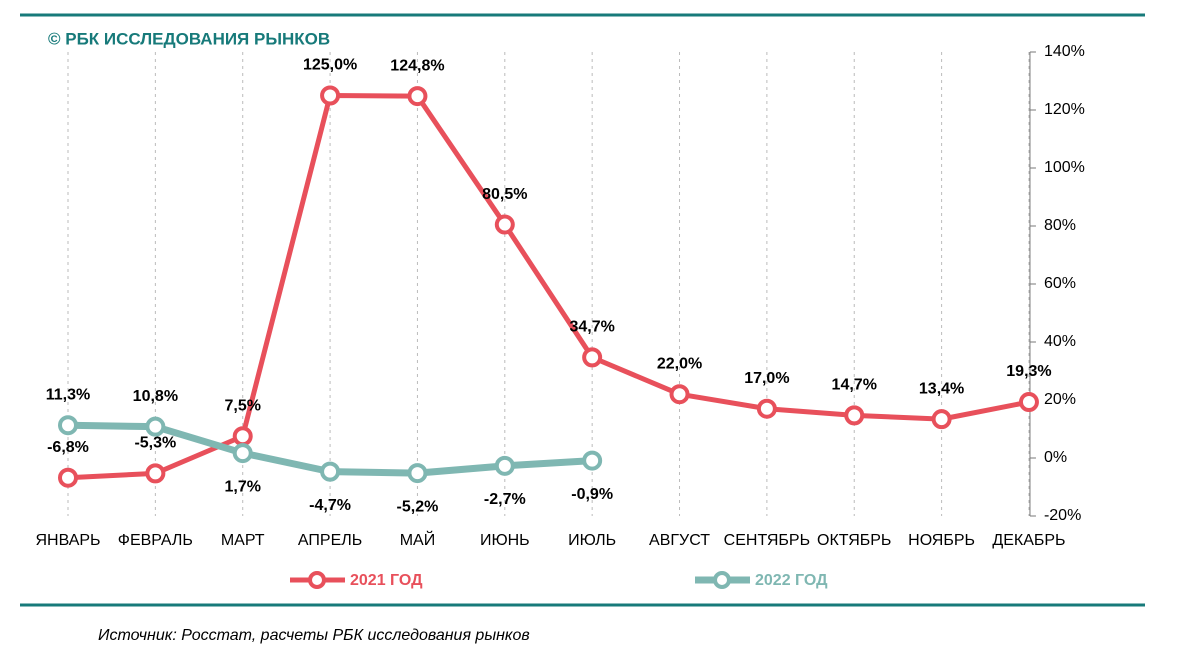  I want to click on data-label: 7,5%, so click(242, 405).